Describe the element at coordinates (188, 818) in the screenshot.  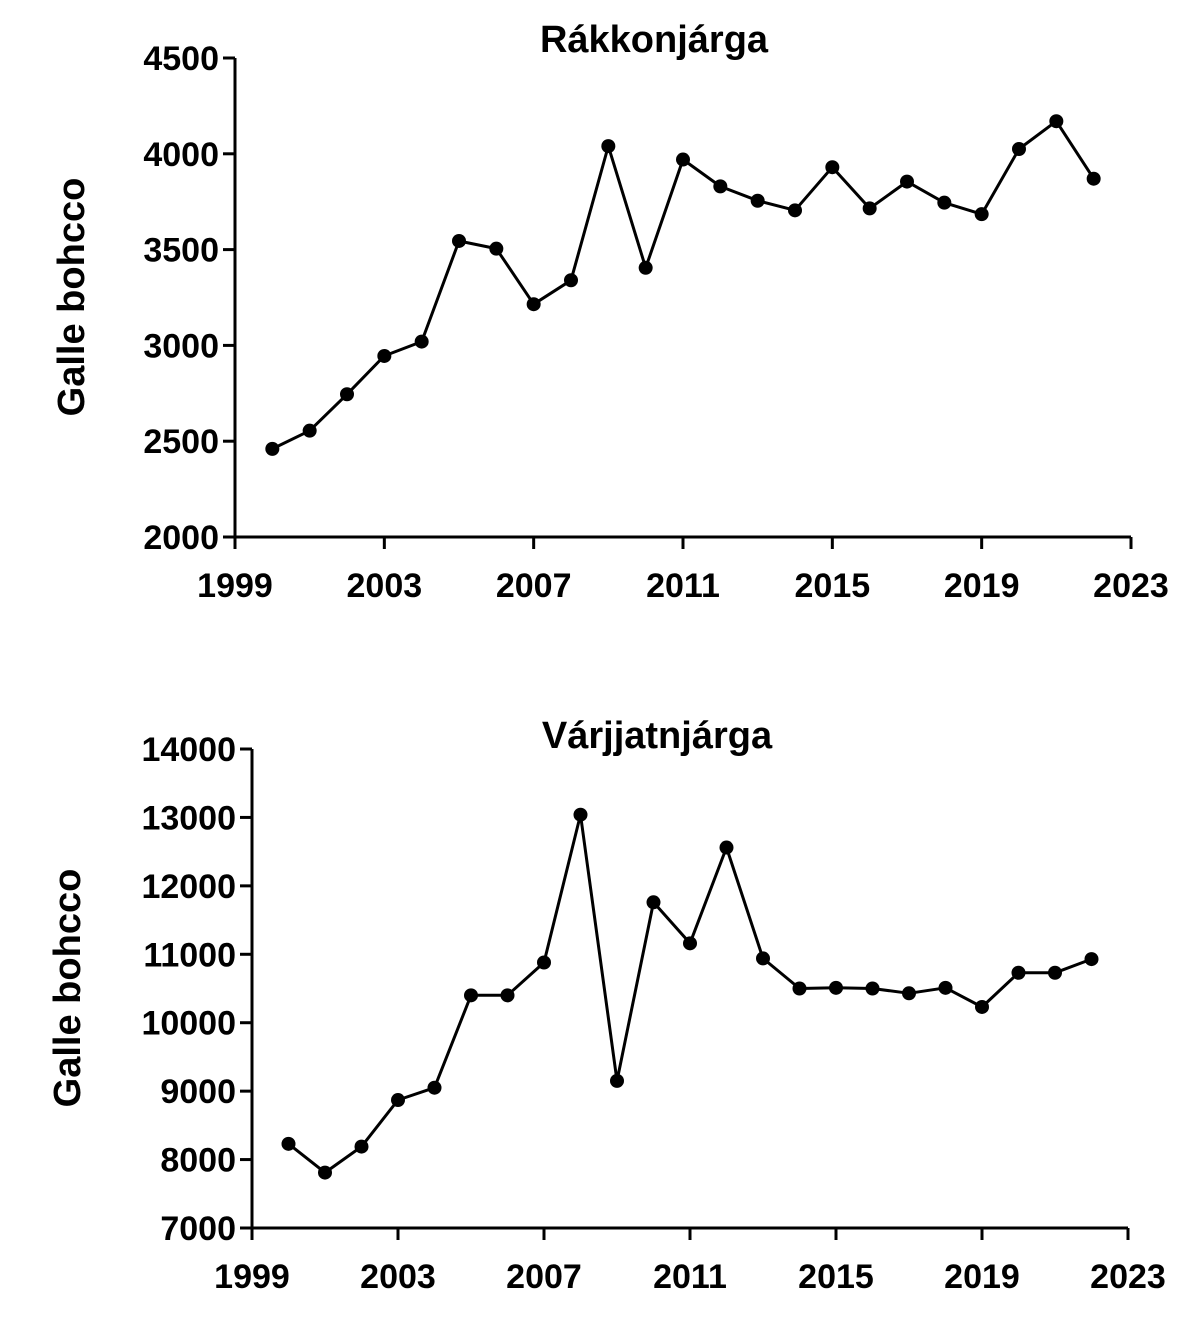
I see `y-tick-label: 13000` at that location.